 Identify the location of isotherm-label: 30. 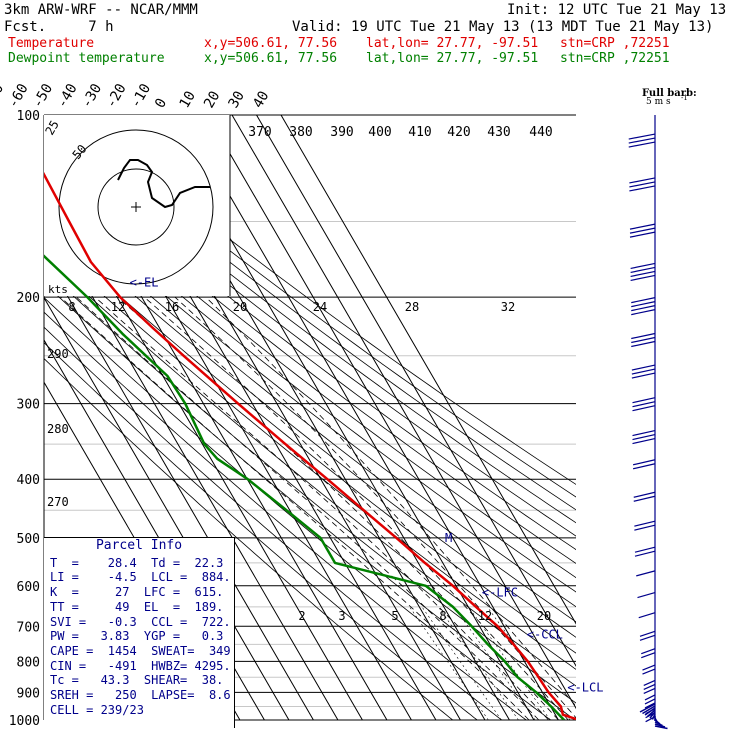
(237, 99).